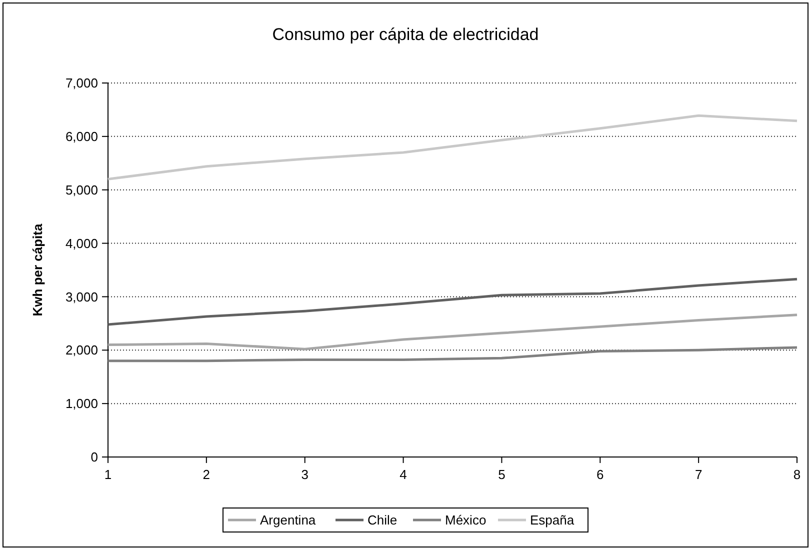  What do you see at coordinates (81, 404) in the screenshot?
I see `y-tick-label: 1,000` at bounding box center [81, 404].